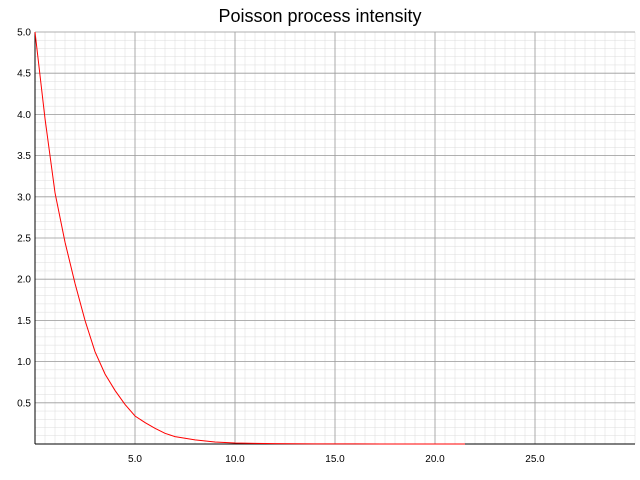  I want to click on x-tick-label: 15.0, so click(335, 459).